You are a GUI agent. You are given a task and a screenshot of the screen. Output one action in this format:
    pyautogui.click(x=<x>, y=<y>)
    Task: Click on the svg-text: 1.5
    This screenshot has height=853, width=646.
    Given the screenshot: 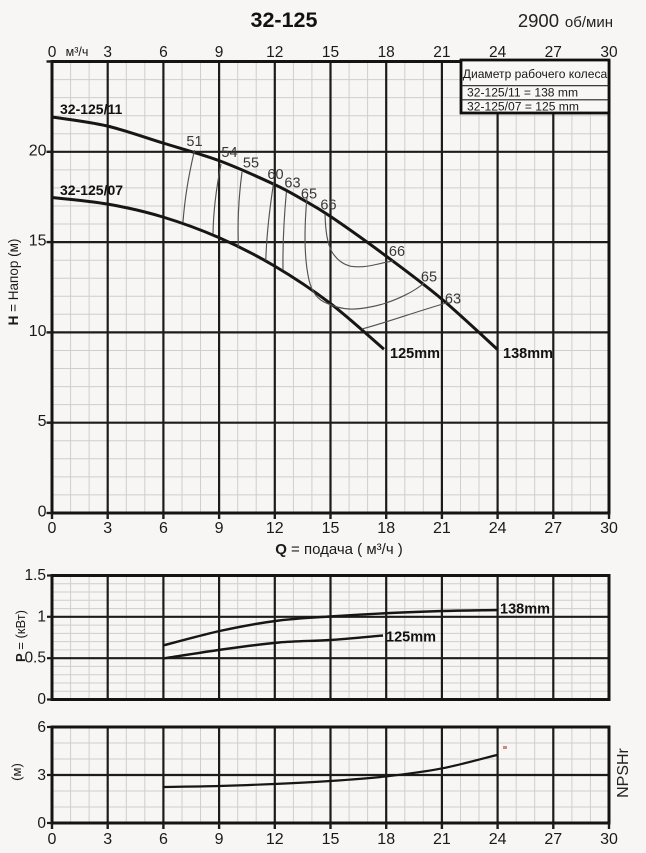 What is the action you would take?
    pyautogui.click(x=35, y=575)
    